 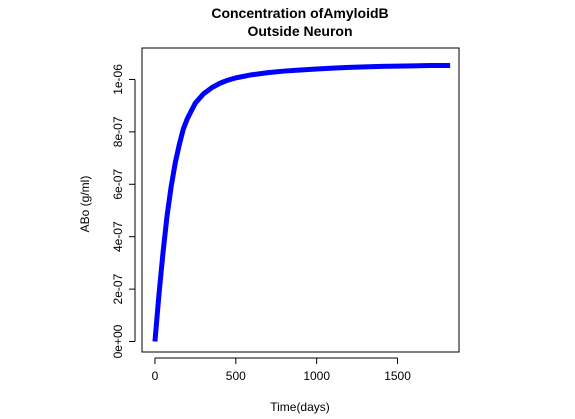 I want to click on y-tick-label-3: 6e-07, so click(x=118, y=184).